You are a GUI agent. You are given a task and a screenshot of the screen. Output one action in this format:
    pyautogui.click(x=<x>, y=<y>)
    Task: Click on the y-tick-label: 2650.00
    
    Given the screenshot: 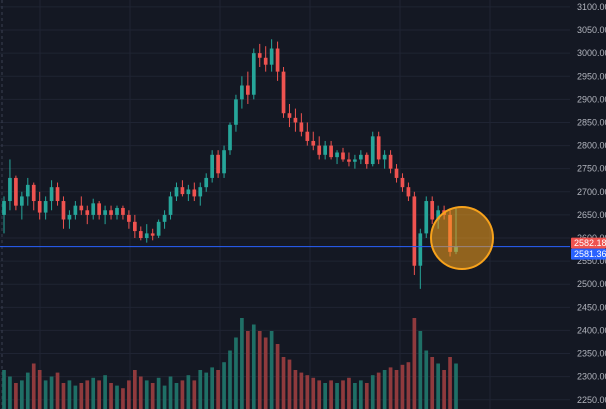 What is the action you would take?
    pyautogui.click(x=591, y=215)
    